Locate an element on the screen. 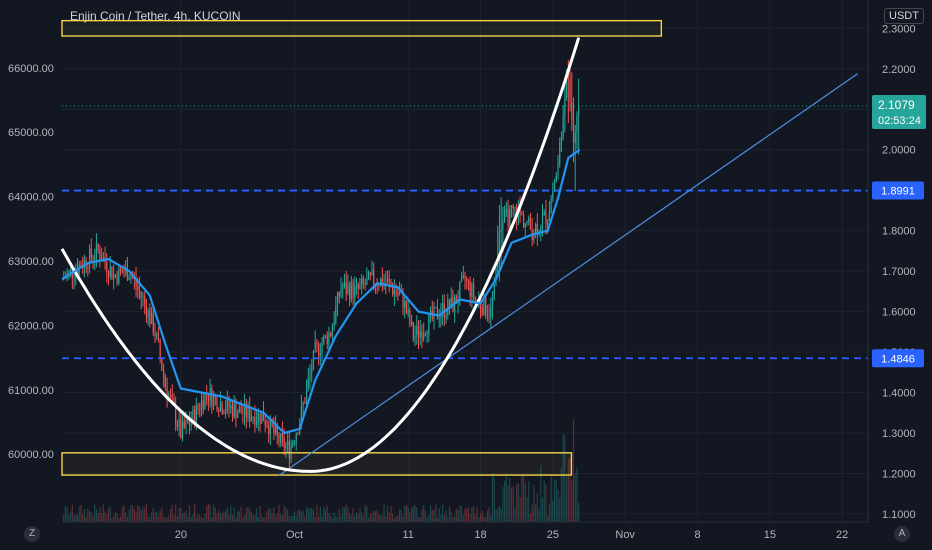 This screenshot has height=550, width=932. time-axis: 20 Oct 11 18 25 Nov 8 15 22 is located at coordinates (465, 531).